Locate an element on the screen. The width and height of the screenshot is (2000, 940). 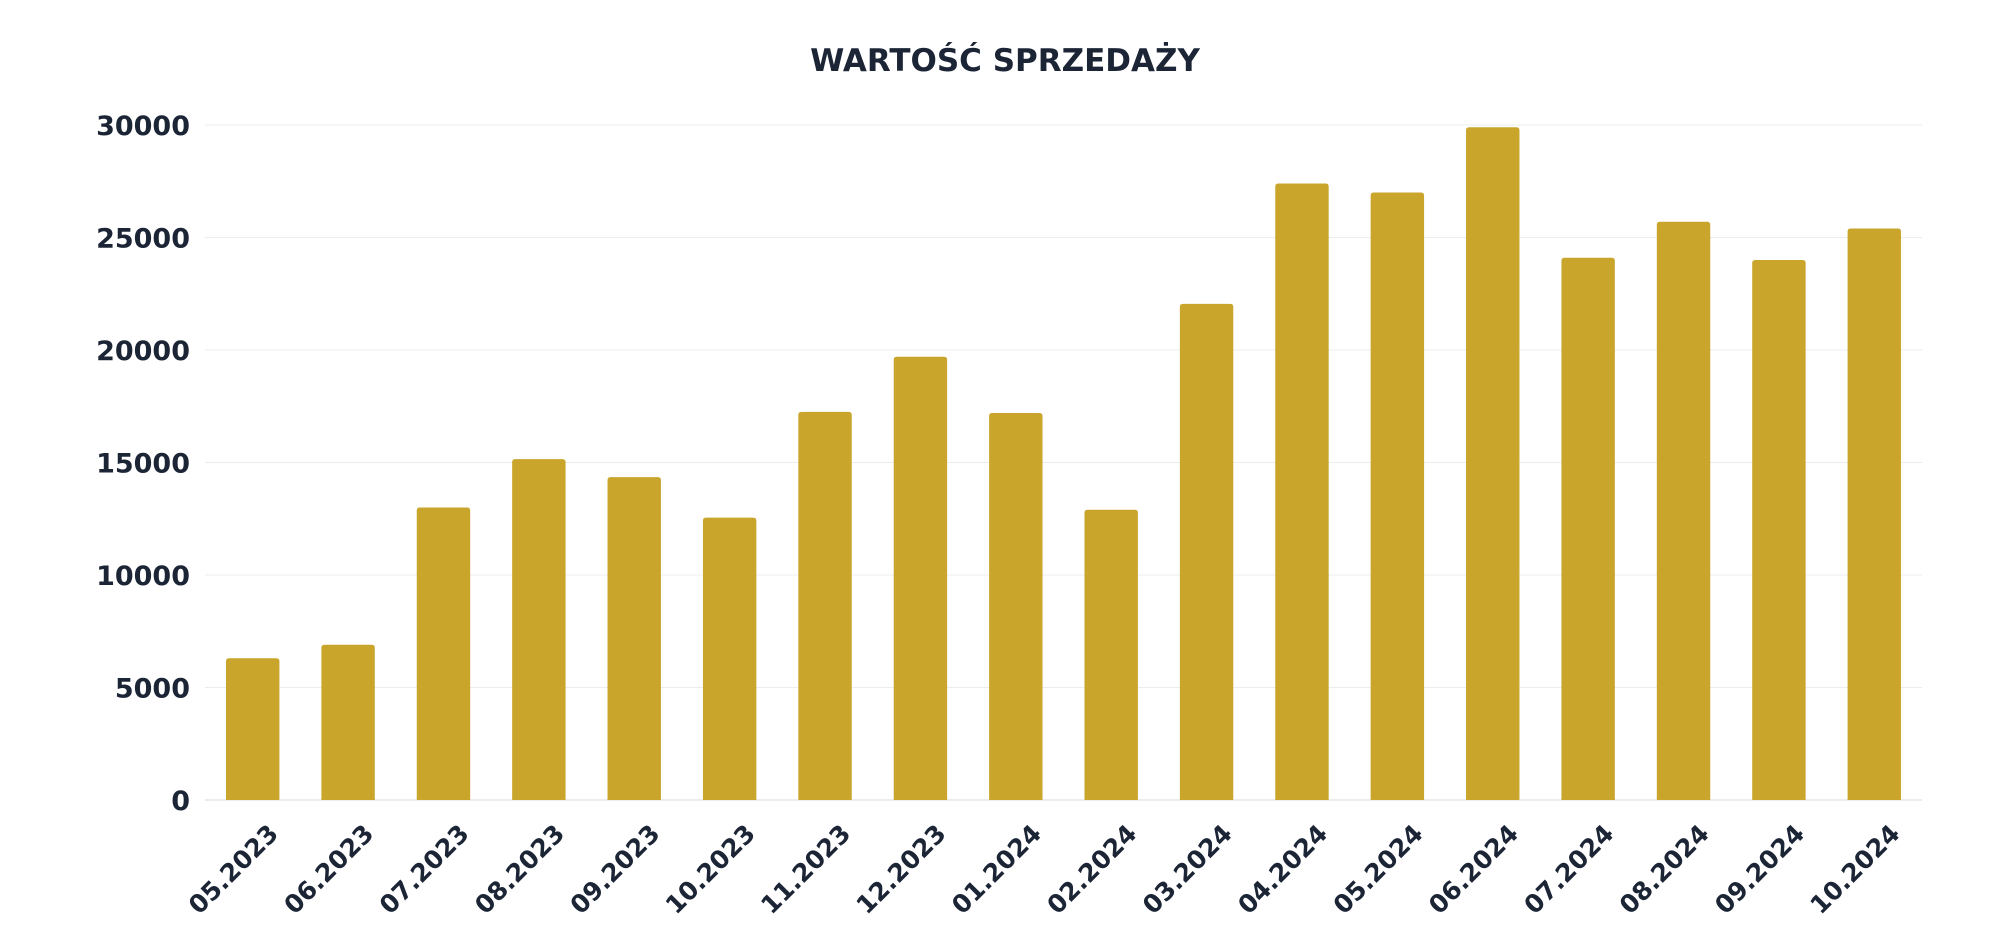
bar-09.2024 is located at coordinates (1779, 530).